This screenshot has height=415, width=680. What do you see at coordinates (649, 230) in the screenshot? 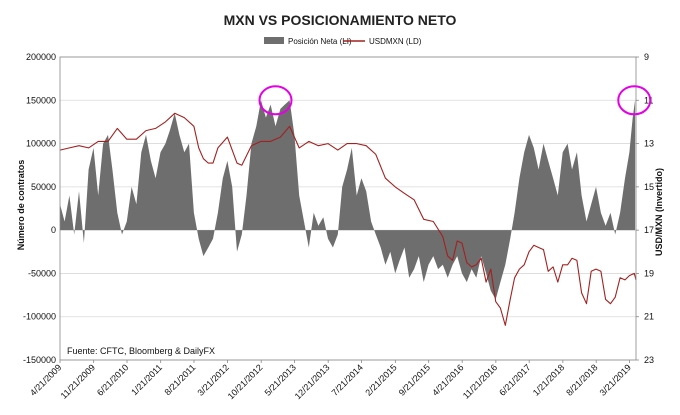
I see `right-tick-label: 17` at bounding box center [649, 230].